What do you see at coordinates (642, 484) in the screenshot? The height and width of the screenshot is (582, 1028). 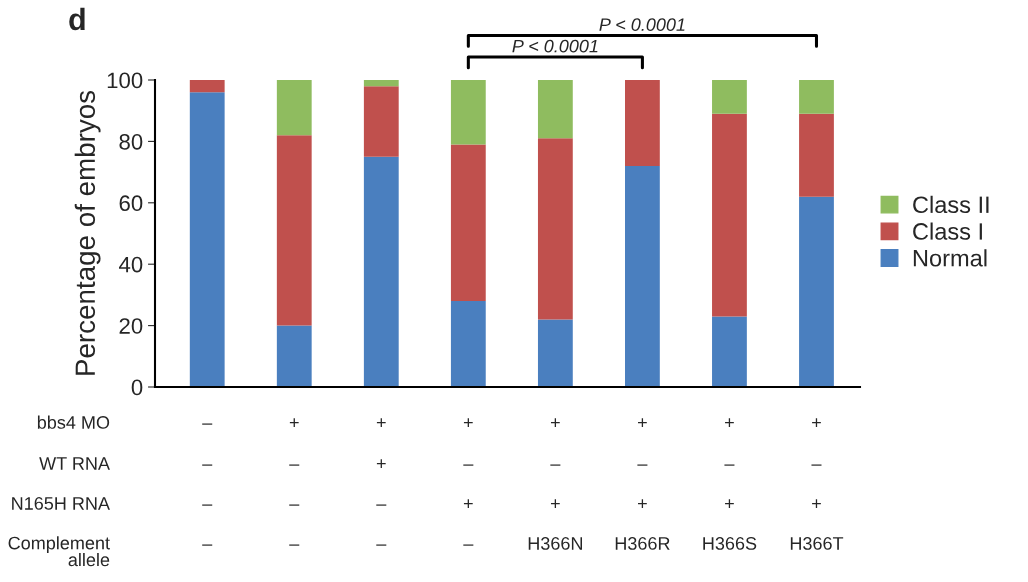 I see `category-label: + – + H366R` at bounding box center [642, 484].